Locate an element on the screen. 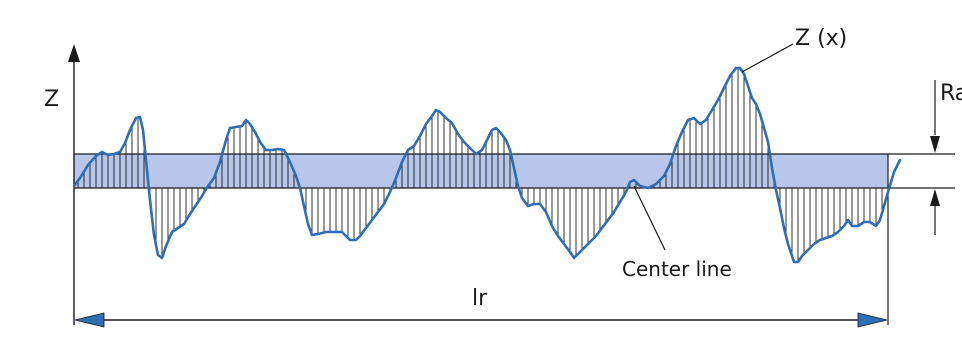  ra-band is located at coordinates (481, 171).